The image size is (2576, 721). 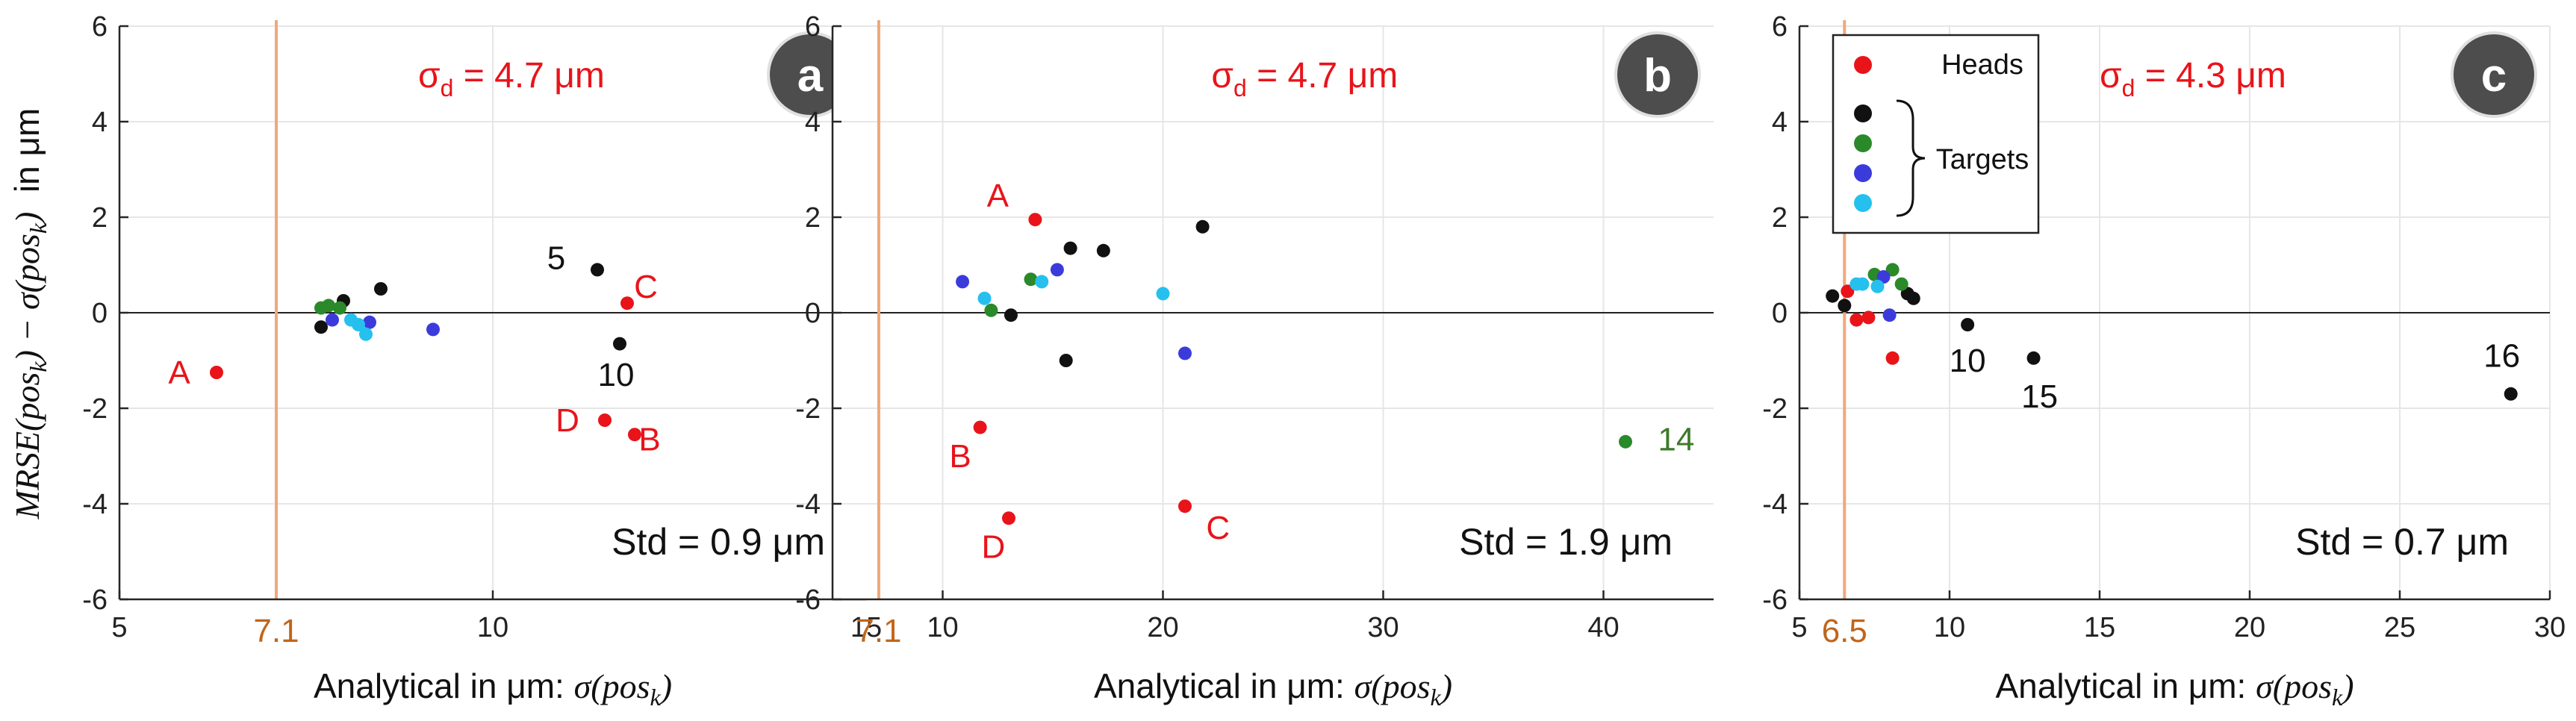 I want to click on point-annotation: 14, so click(x=1676, y=440).